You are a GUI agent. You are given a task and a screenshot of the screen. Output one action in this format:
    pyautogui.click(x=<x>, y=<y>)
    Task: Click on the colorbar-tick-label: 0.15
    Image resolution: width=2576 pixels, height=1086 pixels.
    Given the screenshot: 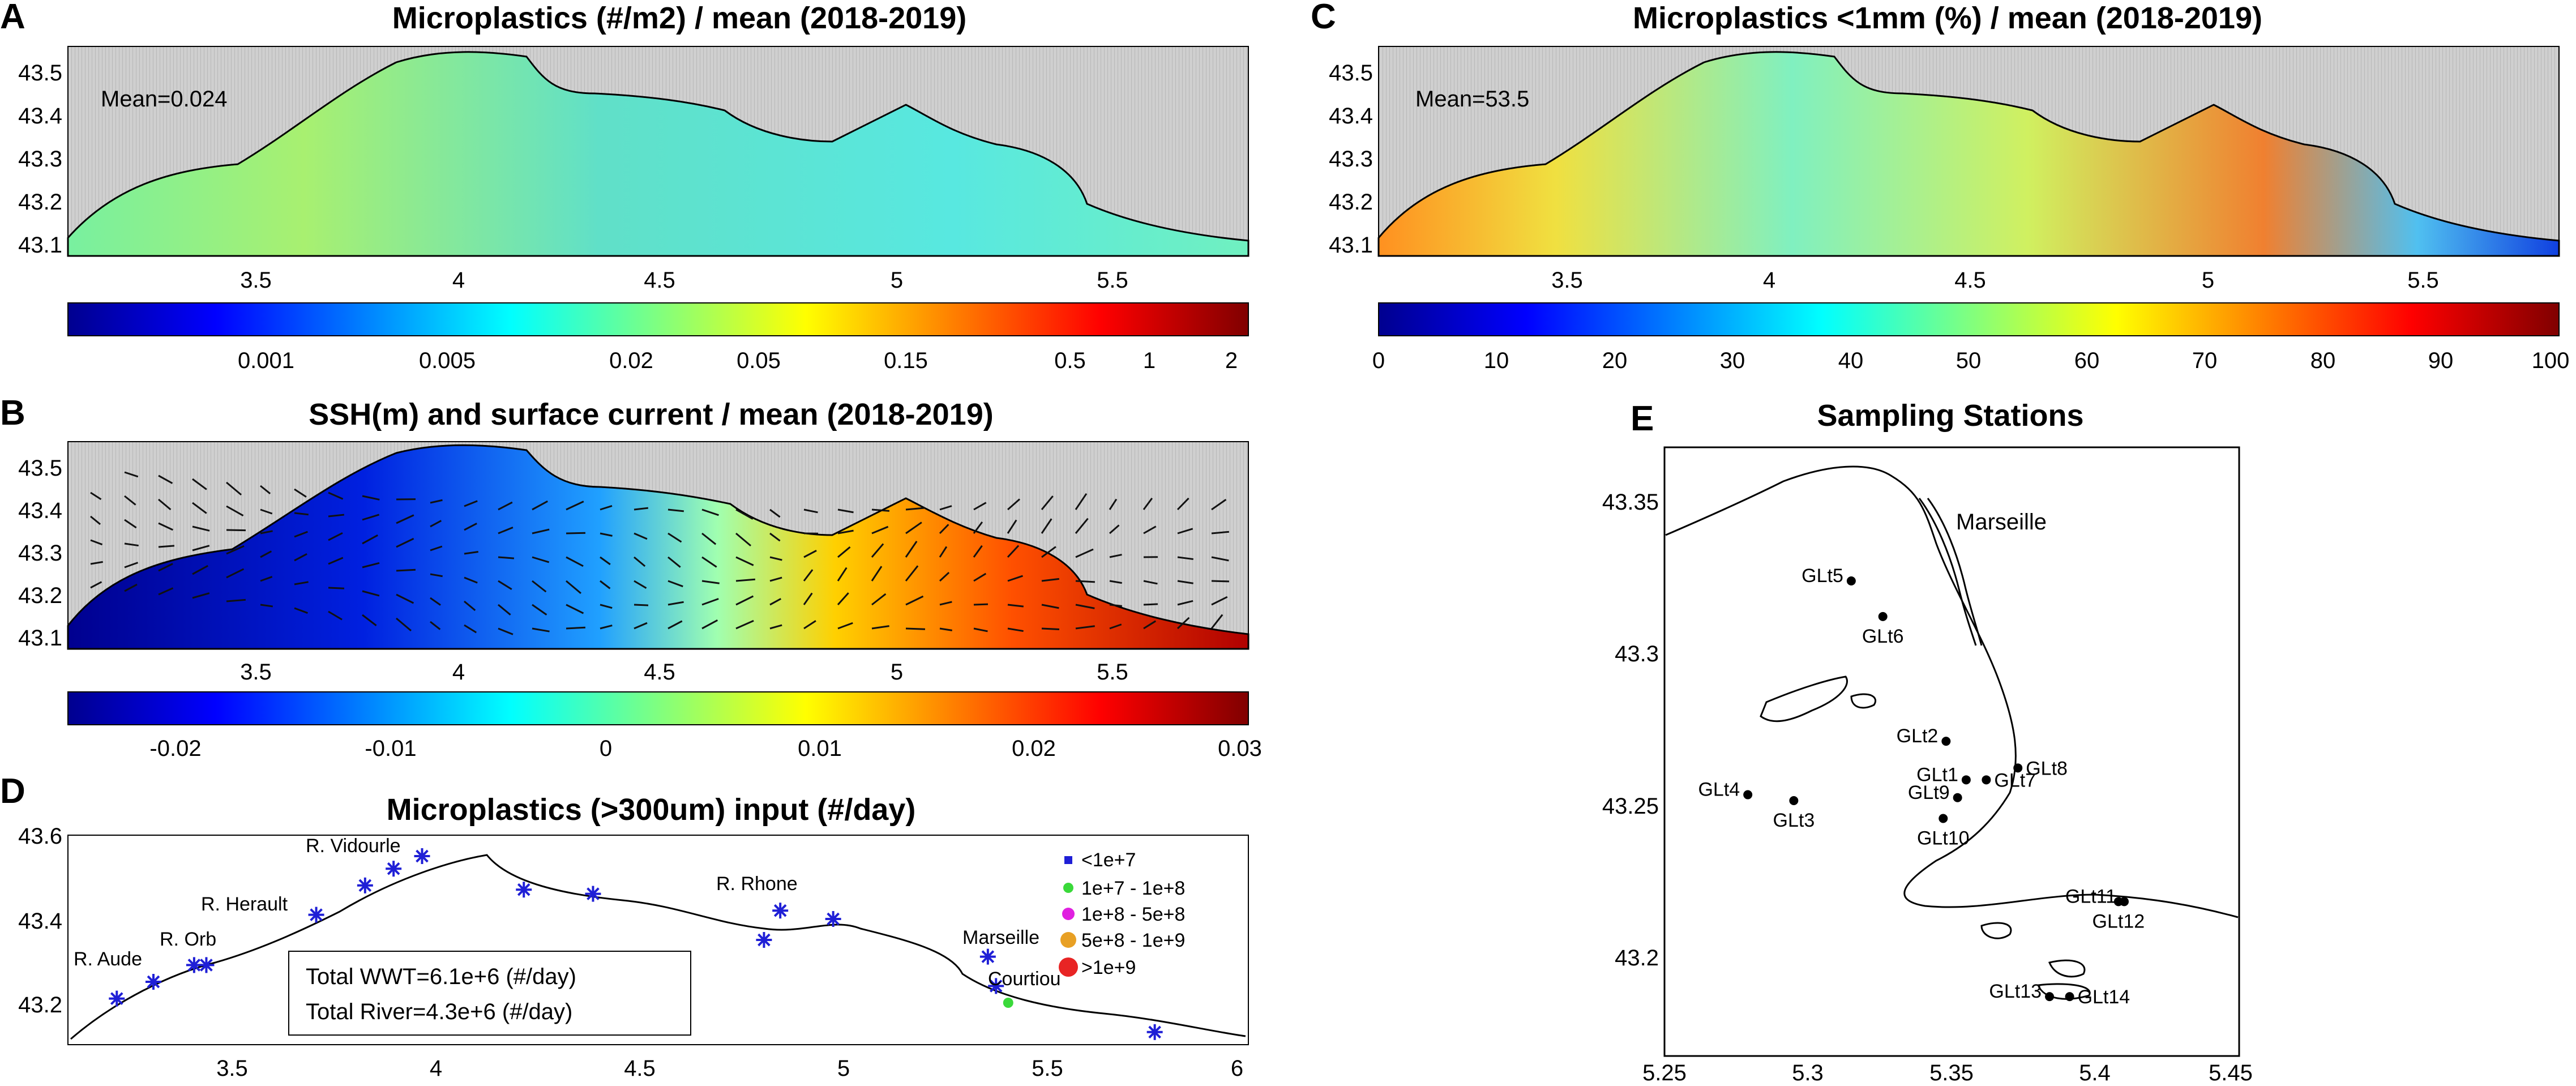 What is the action you would take?
    pyautogui.click(x=906, y=360)
    